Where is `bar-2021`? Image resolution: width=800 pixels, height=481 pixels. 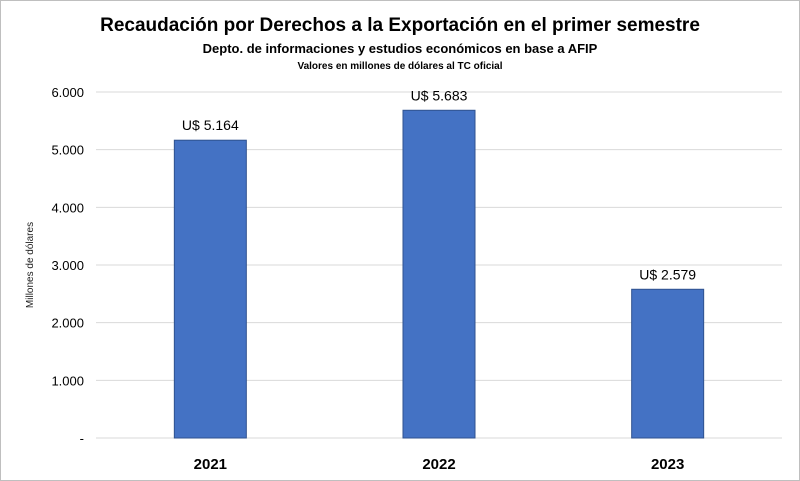
bar-2021 is located at coordinates (210, 289).